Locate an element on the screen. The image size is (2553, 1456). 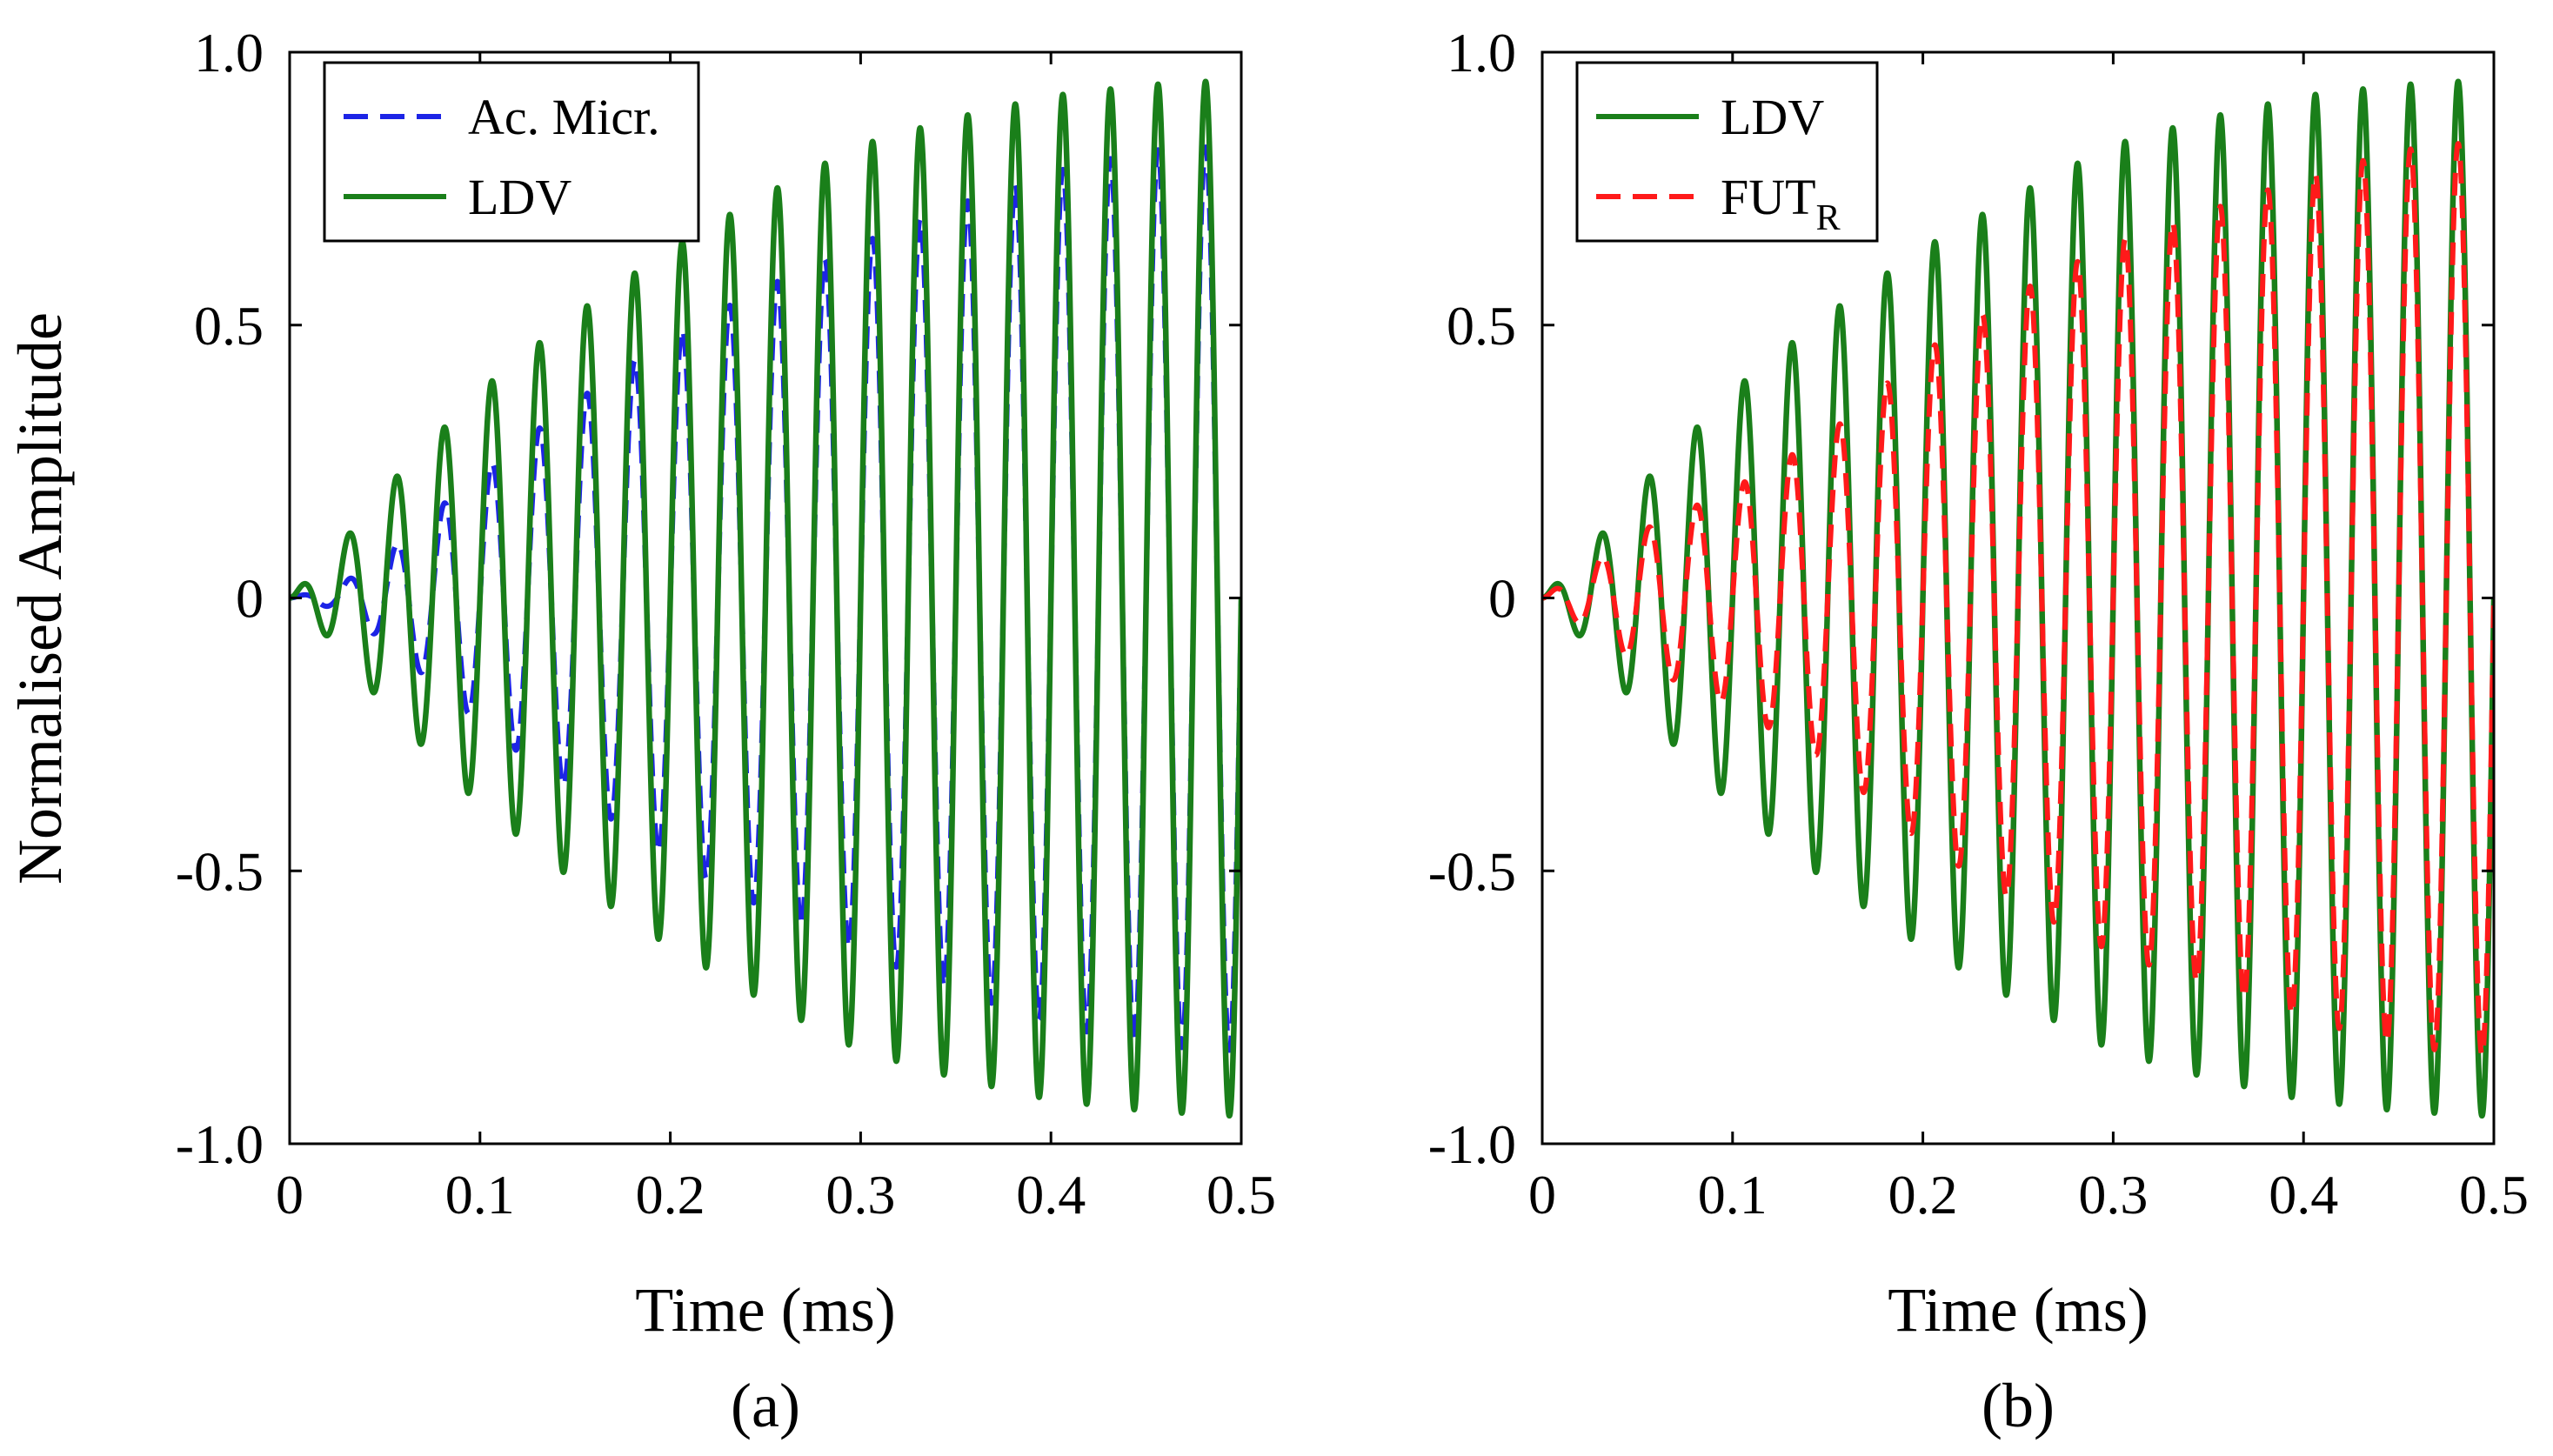
legend-label: Ac. Micr. is located at coordinates (564, 117).